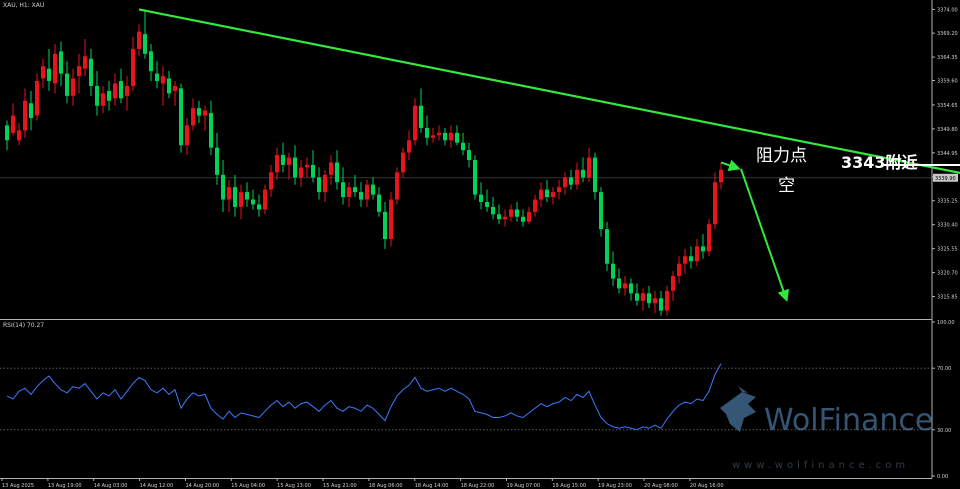 The height and width of the screenshot is (489, 960). I want to click on price-tick-label: 3374.00, so click(947, 10).